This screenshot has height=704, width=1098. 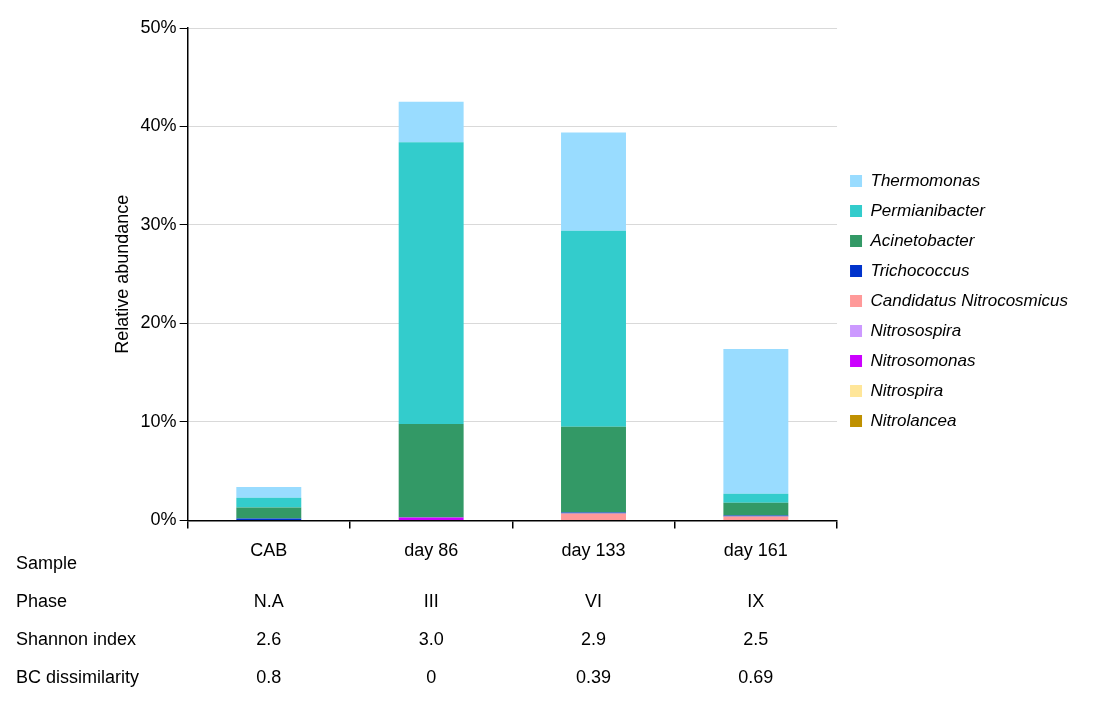 I want to click on text: 0.8, so click(x=269, y=676).